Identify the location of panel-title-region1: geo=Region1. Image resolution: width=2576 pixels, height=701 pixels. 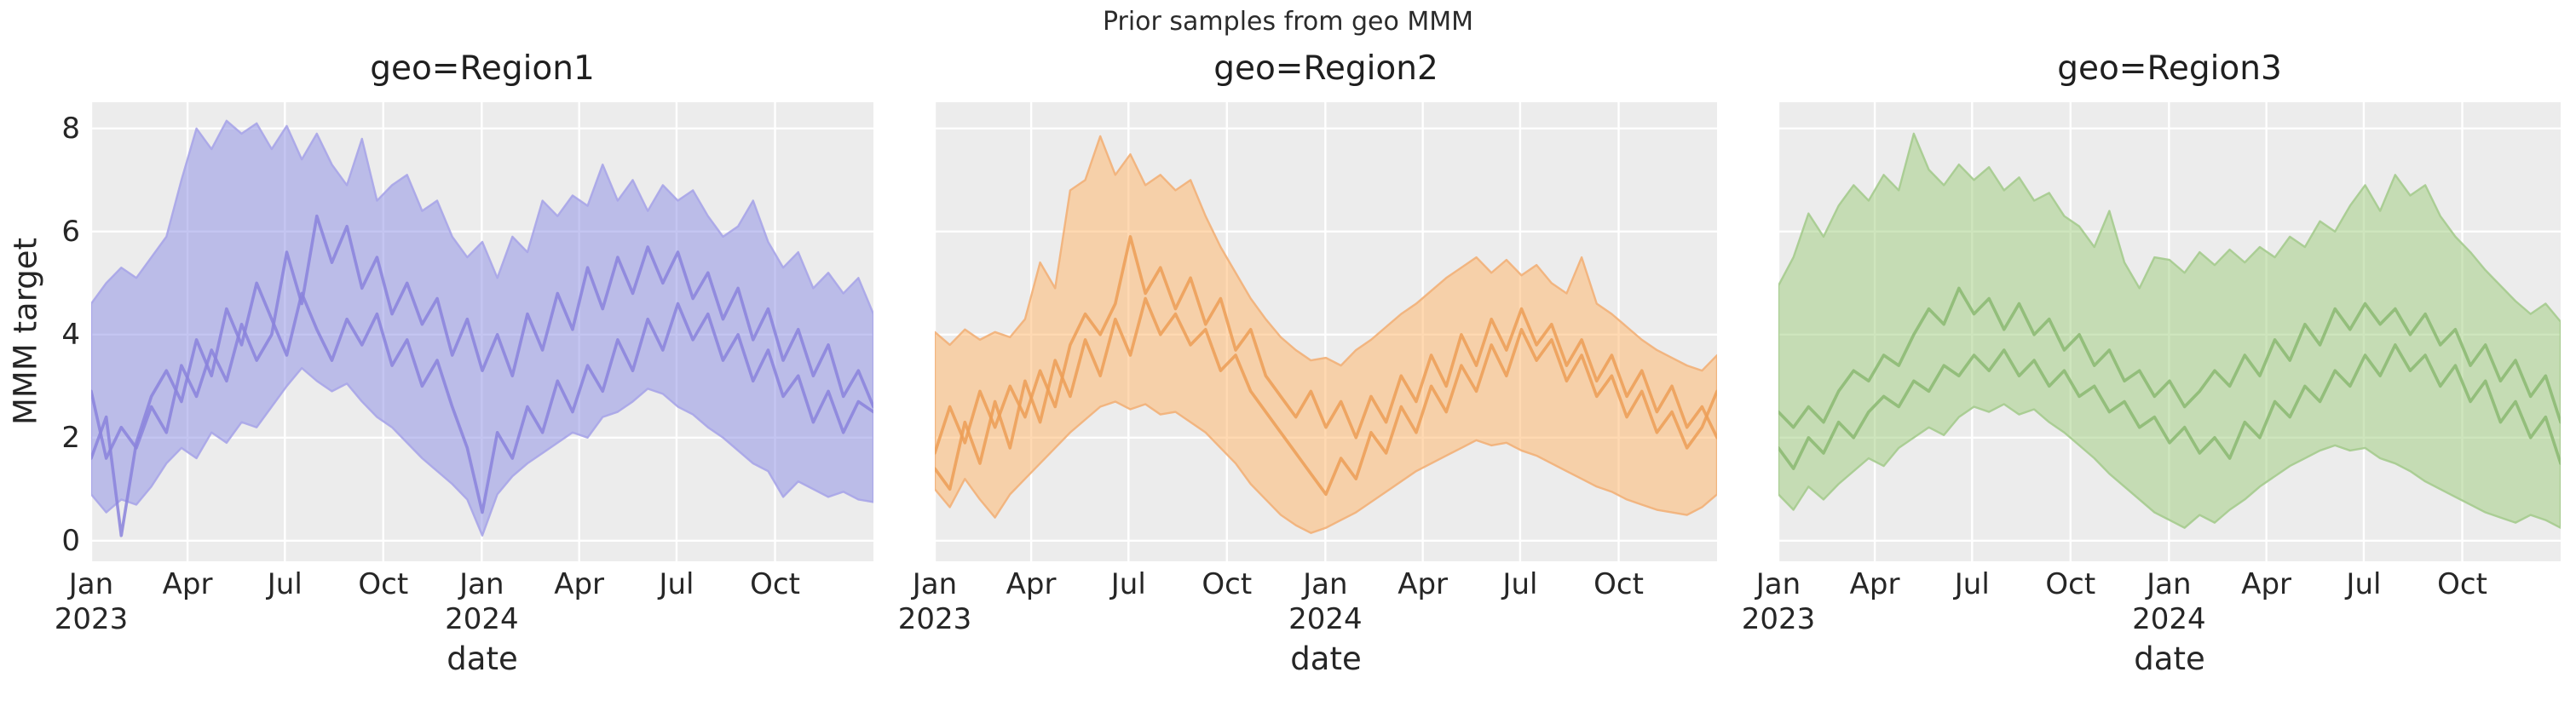
(482, 68).